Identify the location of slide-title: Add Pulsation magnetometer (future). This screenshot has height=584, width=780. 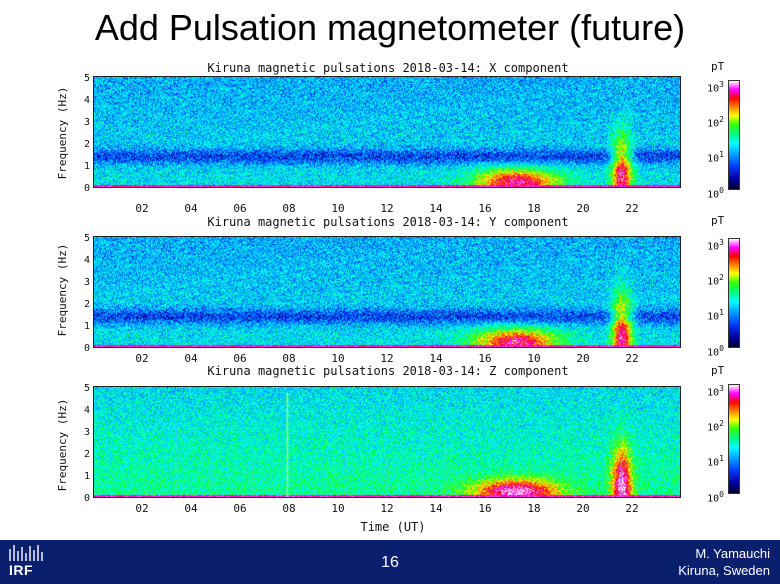
(390, 27).